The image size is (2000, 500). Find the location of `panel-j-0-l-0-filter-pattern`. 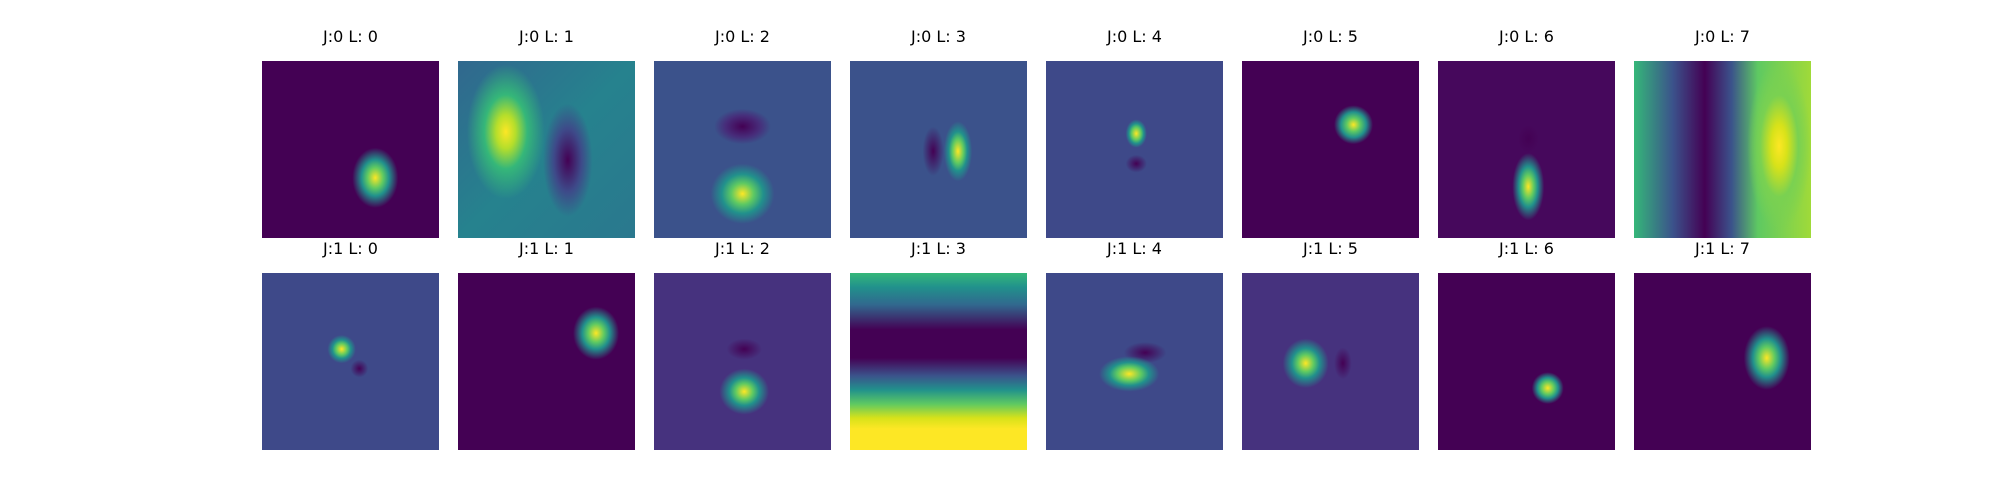

panel-j-0-l-0-filter-pattern is located at coordinates (350, 149).